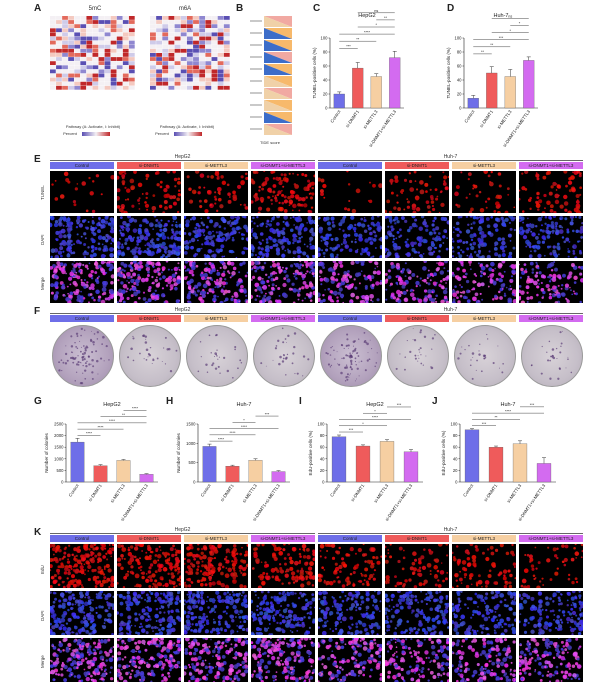  I want to click on panel-label-j: I, so click(300, 401).